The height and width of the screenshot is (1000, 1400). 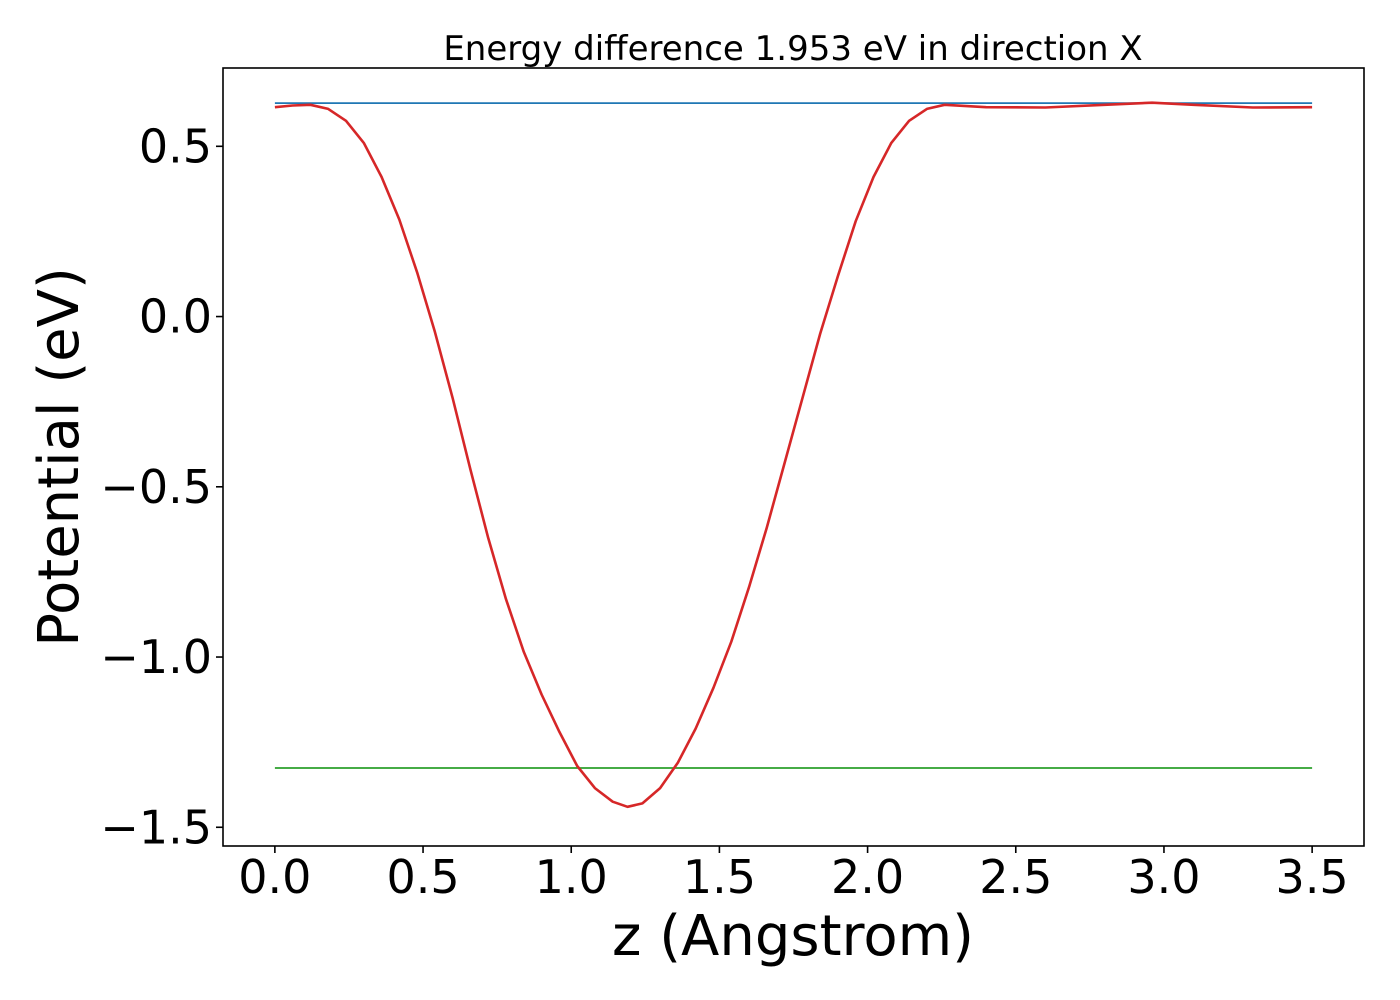 What do you see at coordinates (422, 877) in the screenshot?
I see `x-tick-label: 0.5` at bounding box center [422, 877].